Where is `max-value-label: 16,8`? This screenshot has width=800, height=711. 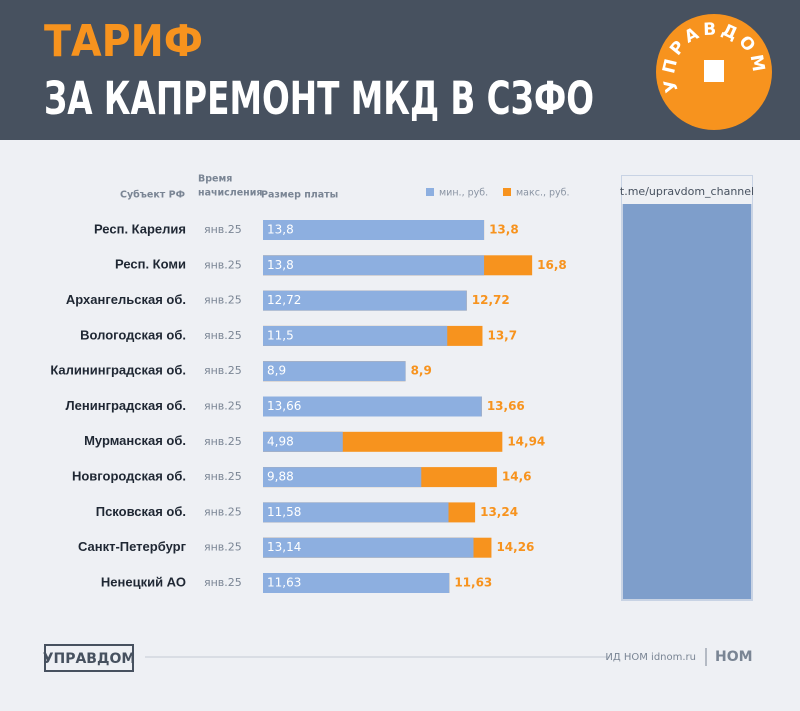 max-value-label: 16,8 is located at coordinates (552, 265).